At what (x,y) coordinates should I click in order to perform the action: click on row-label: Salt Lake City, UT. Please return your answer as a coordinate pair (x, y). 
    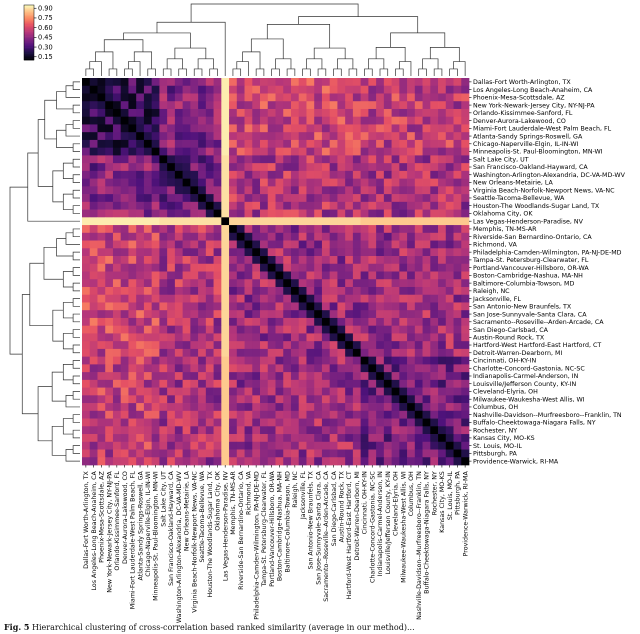
    Looking at the image, I should click on (501, 159).